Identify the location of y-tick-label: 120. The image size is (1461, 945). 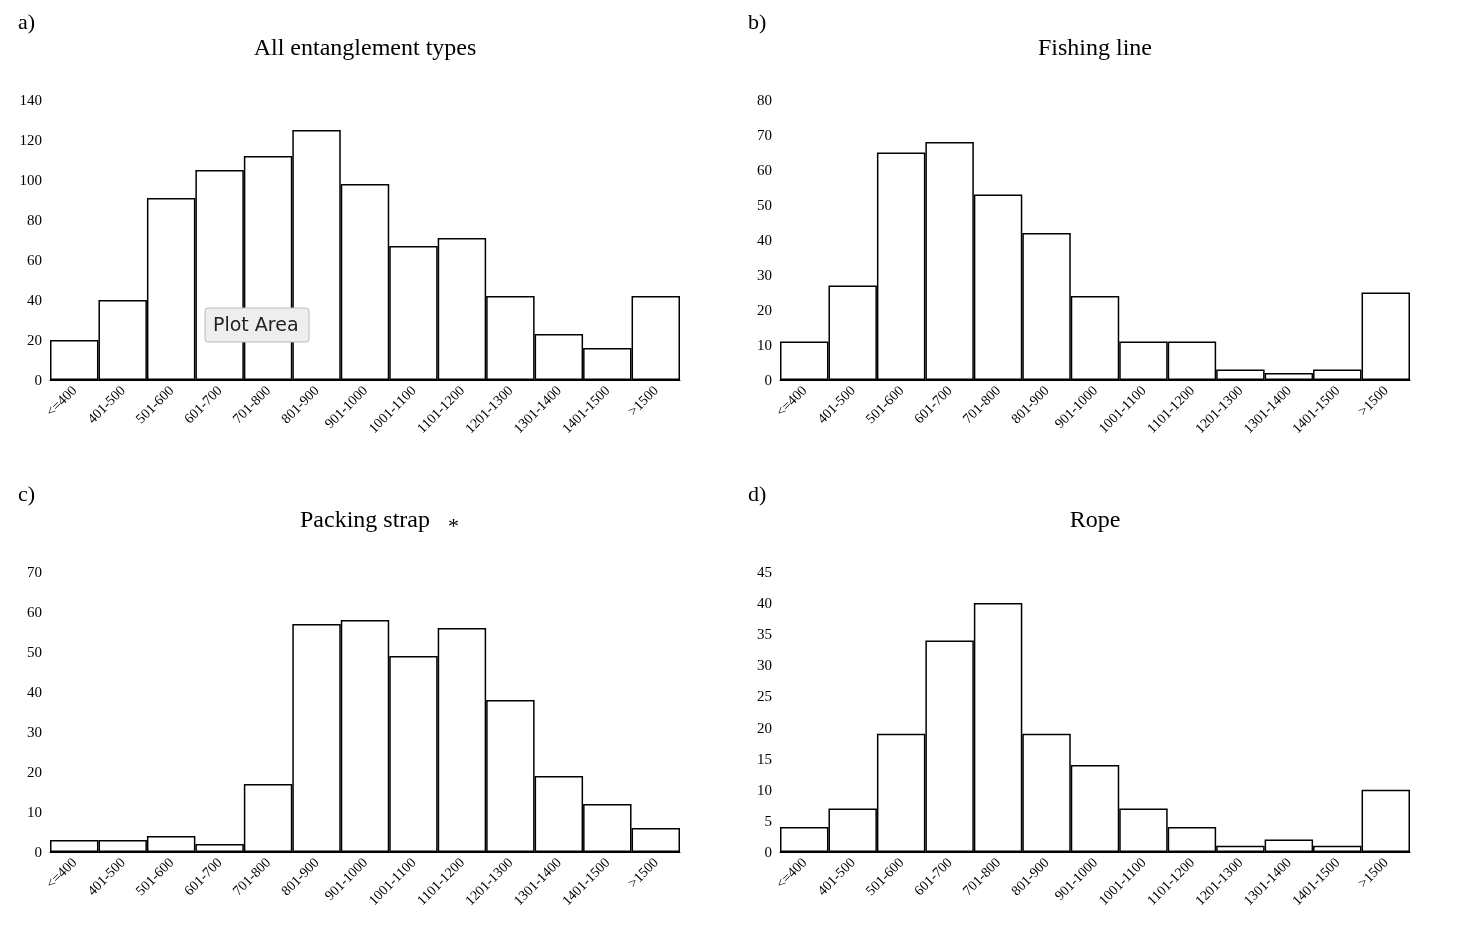
(30, 140).